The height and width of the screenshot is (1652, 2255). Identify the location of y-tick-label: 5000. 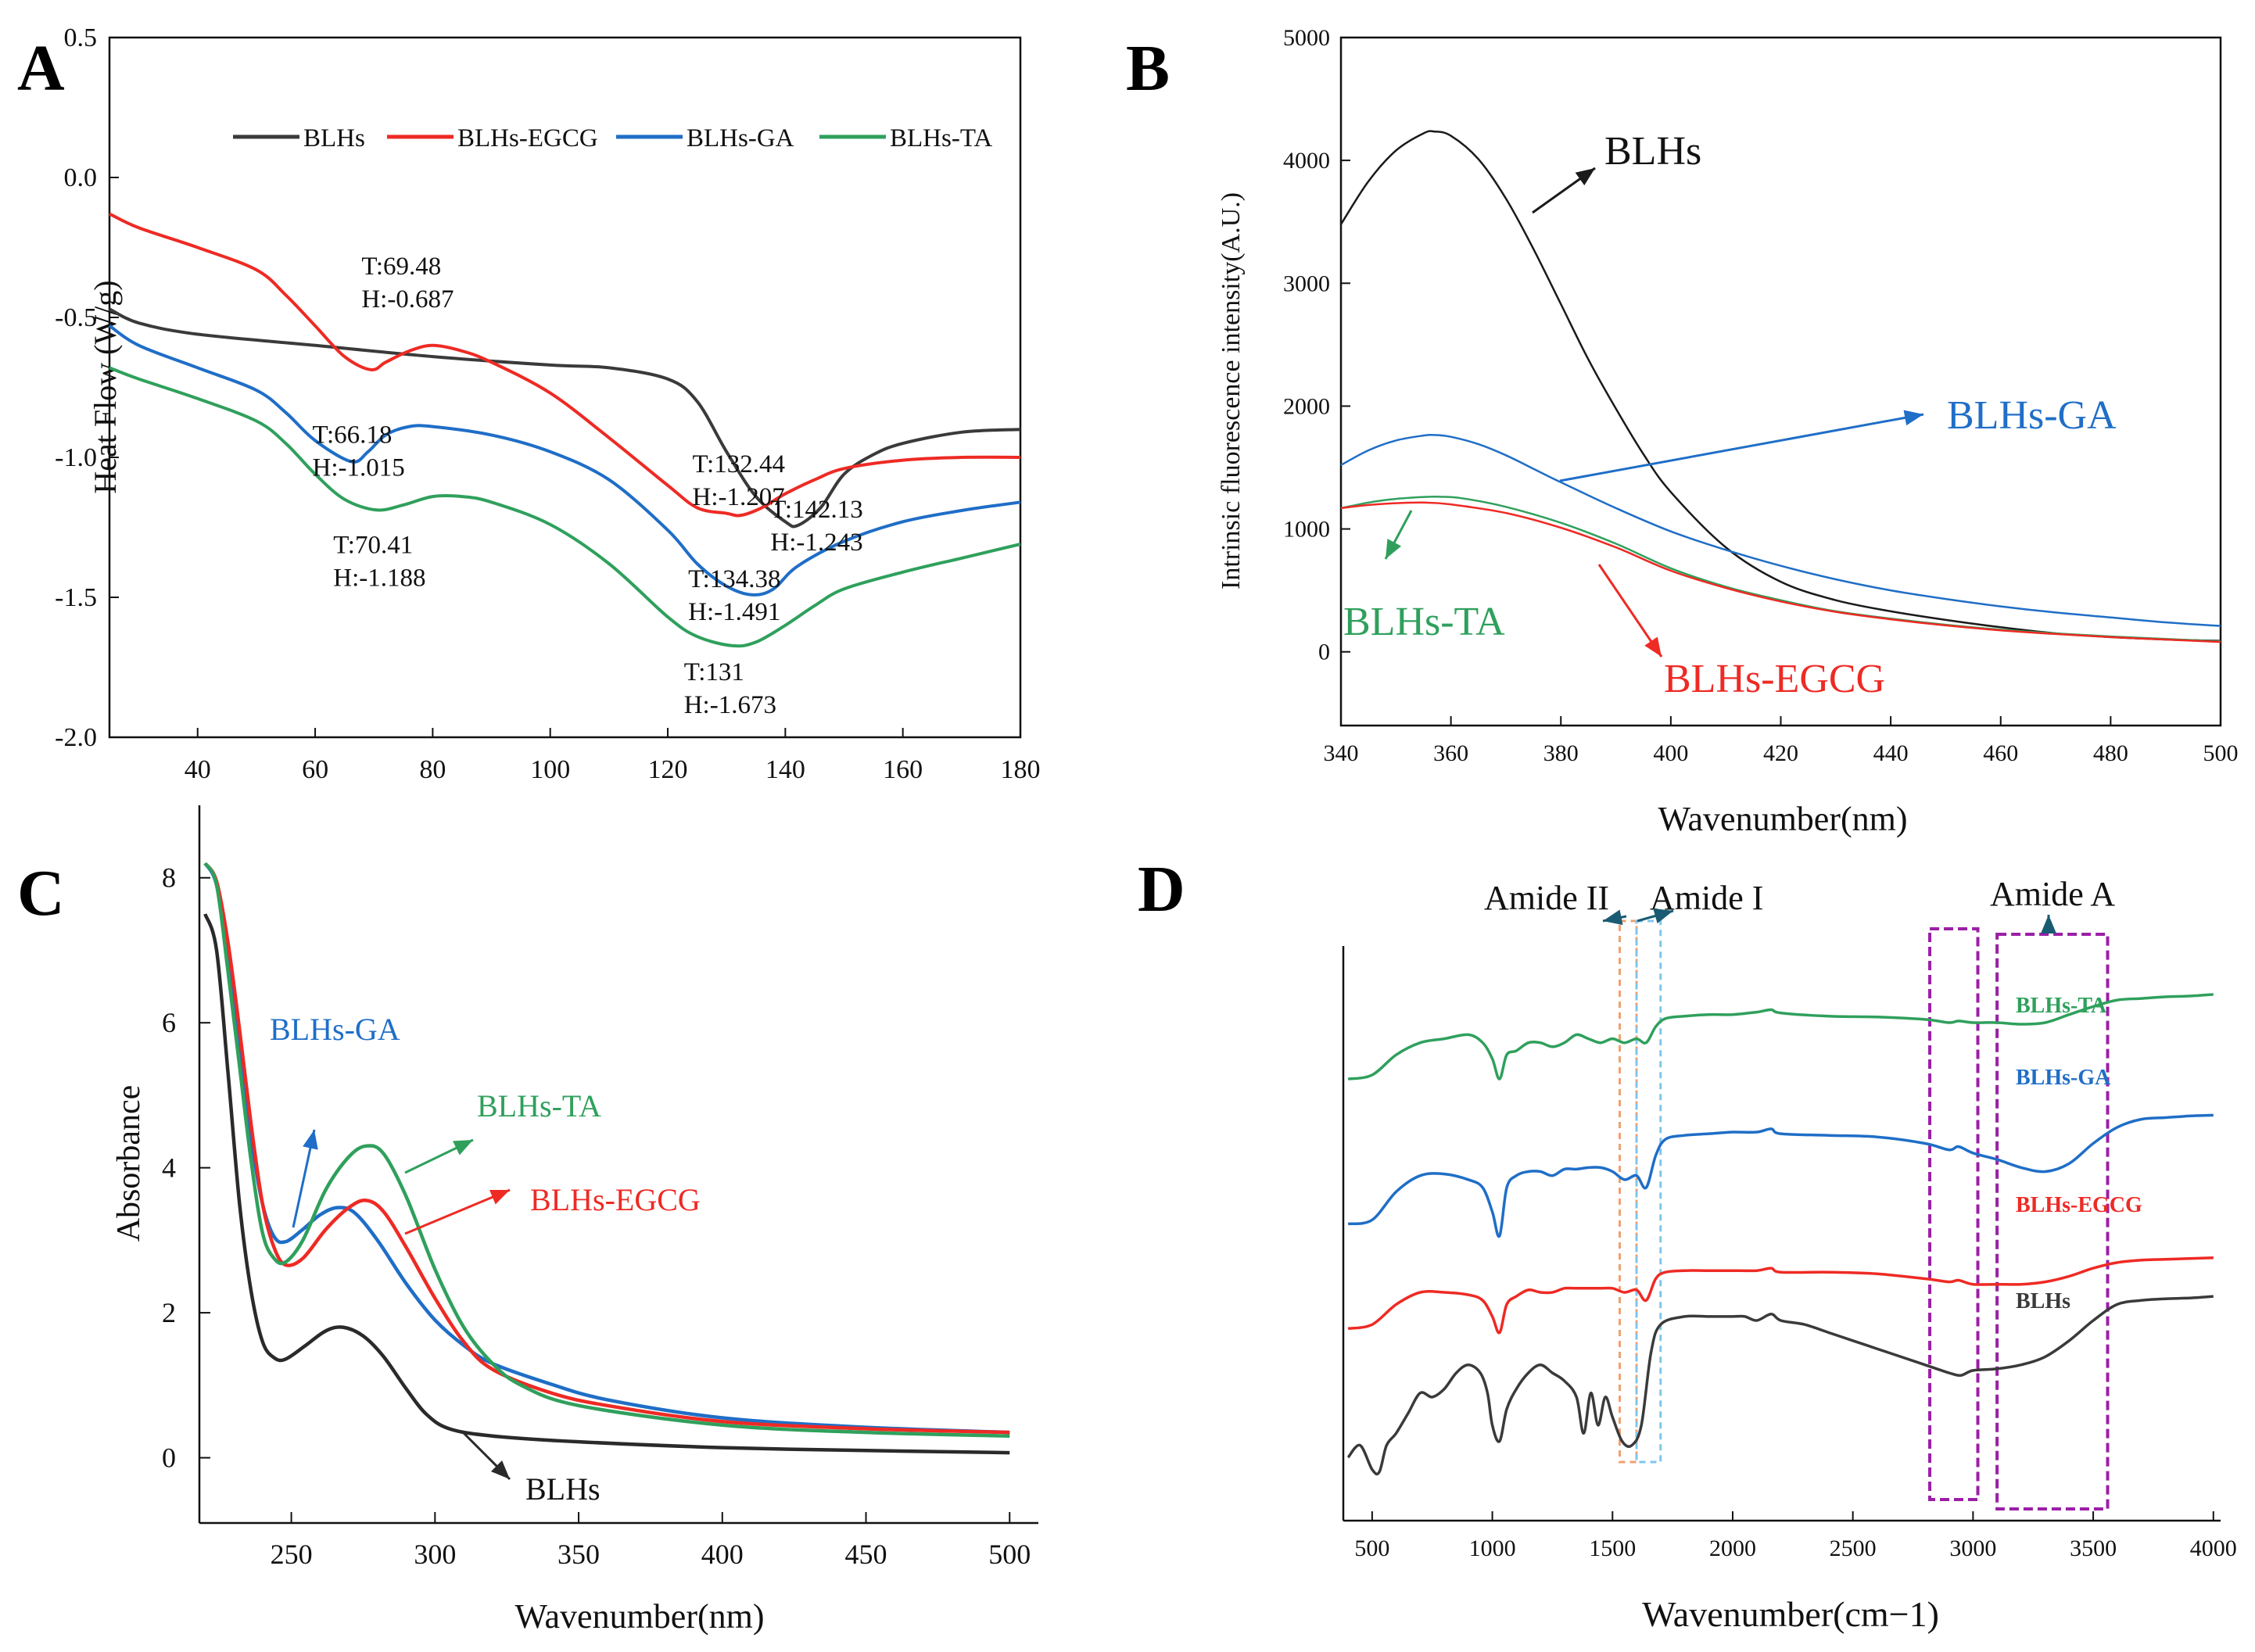
(1306, 38).